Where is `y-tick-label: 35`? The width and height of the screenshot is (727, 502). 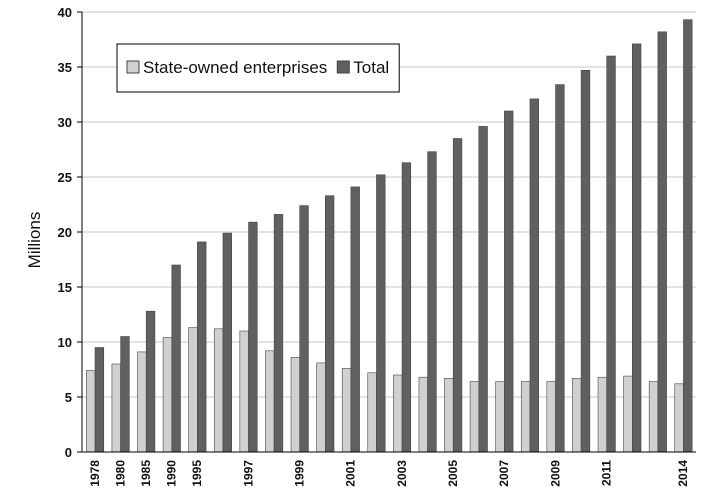
y-tick-label: 35 is located at coordinates (65, 67).